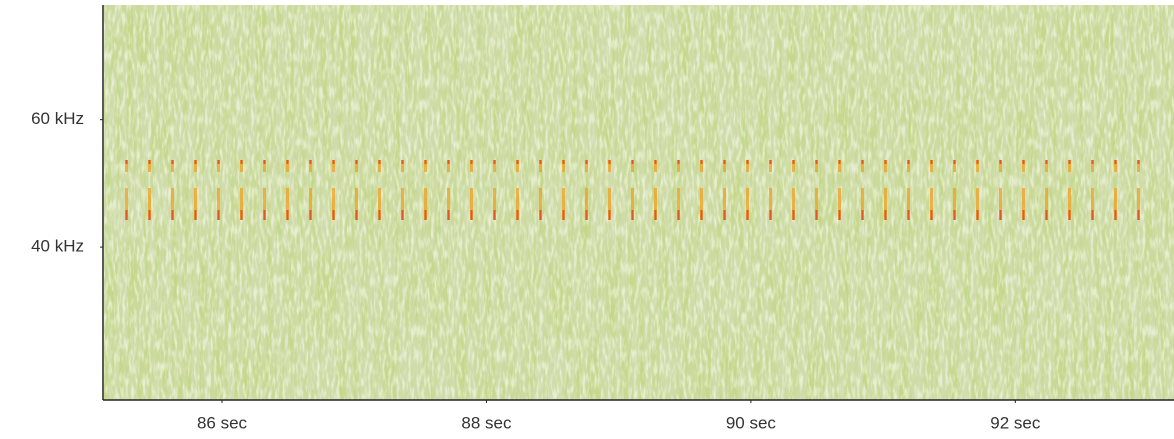 Image resolution: width=1174 pixels, height=439 pixels. I want to click on x-tick-label: 88 sec, so click(486, 422).